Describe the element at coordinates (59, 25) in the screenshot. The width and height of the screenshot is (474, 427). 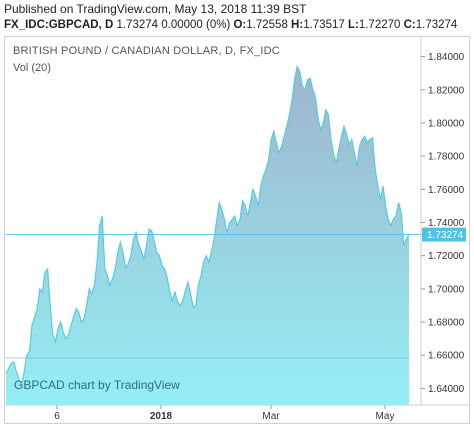
I see `symbol-label: FX_IDC:GBPCAD, D` at that location.